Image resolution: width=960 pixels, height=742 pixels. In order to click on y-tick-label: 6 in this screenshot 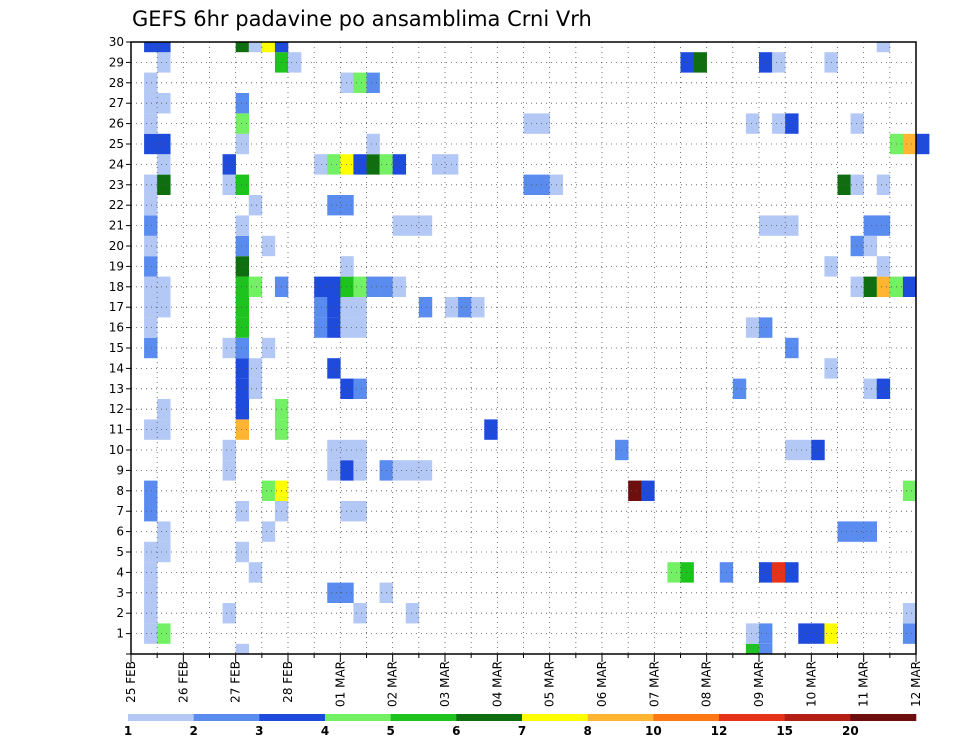, I will do `click(120, 532)`.